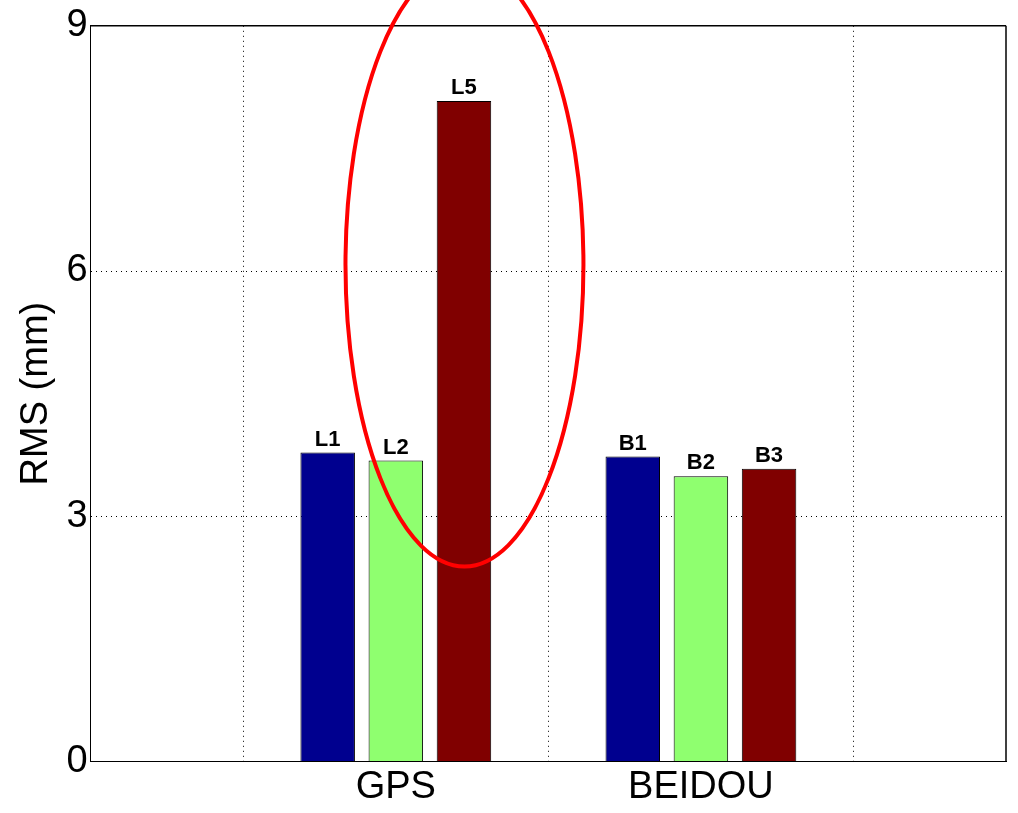 This screenshot has width=1018, height=813. I want to click on annotation: L5, so click(464, 87).